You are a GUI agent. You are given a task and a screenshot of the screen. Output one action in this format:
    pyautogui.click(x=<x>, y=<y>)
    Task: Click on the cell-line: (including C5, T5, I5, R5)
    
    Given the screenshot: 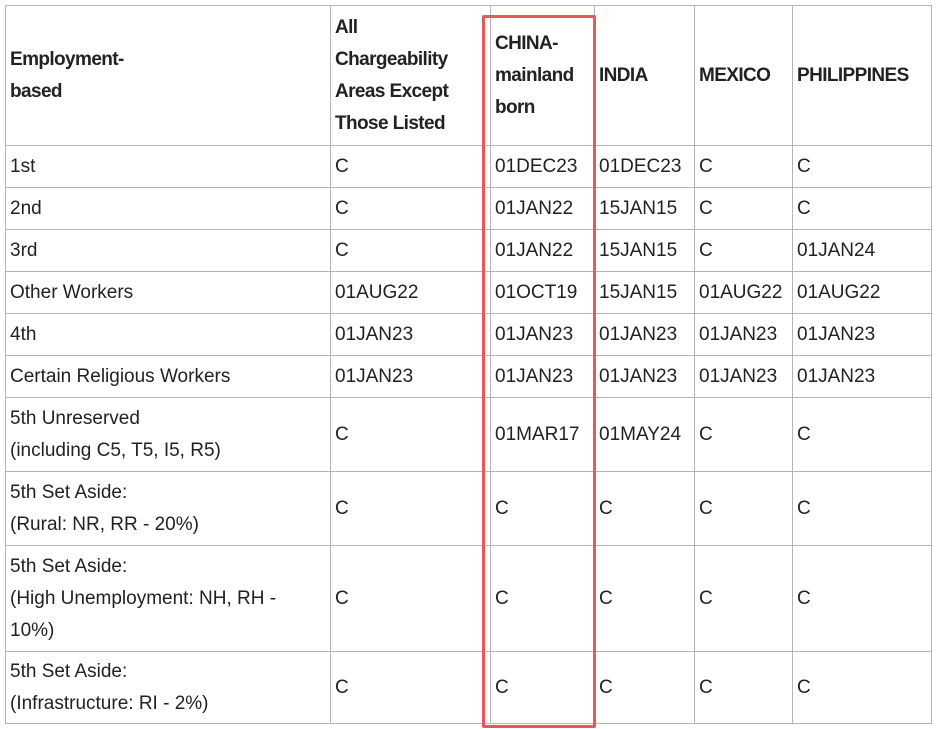 What is the action you would take?
    pyautogui.click(x=115, y=450)
    